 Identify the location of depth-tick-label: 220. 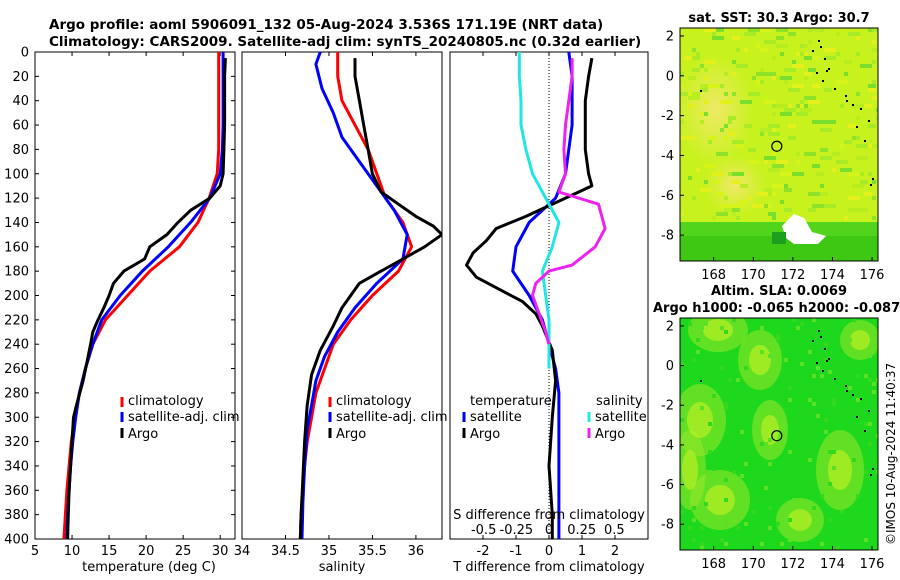
(16, 320).